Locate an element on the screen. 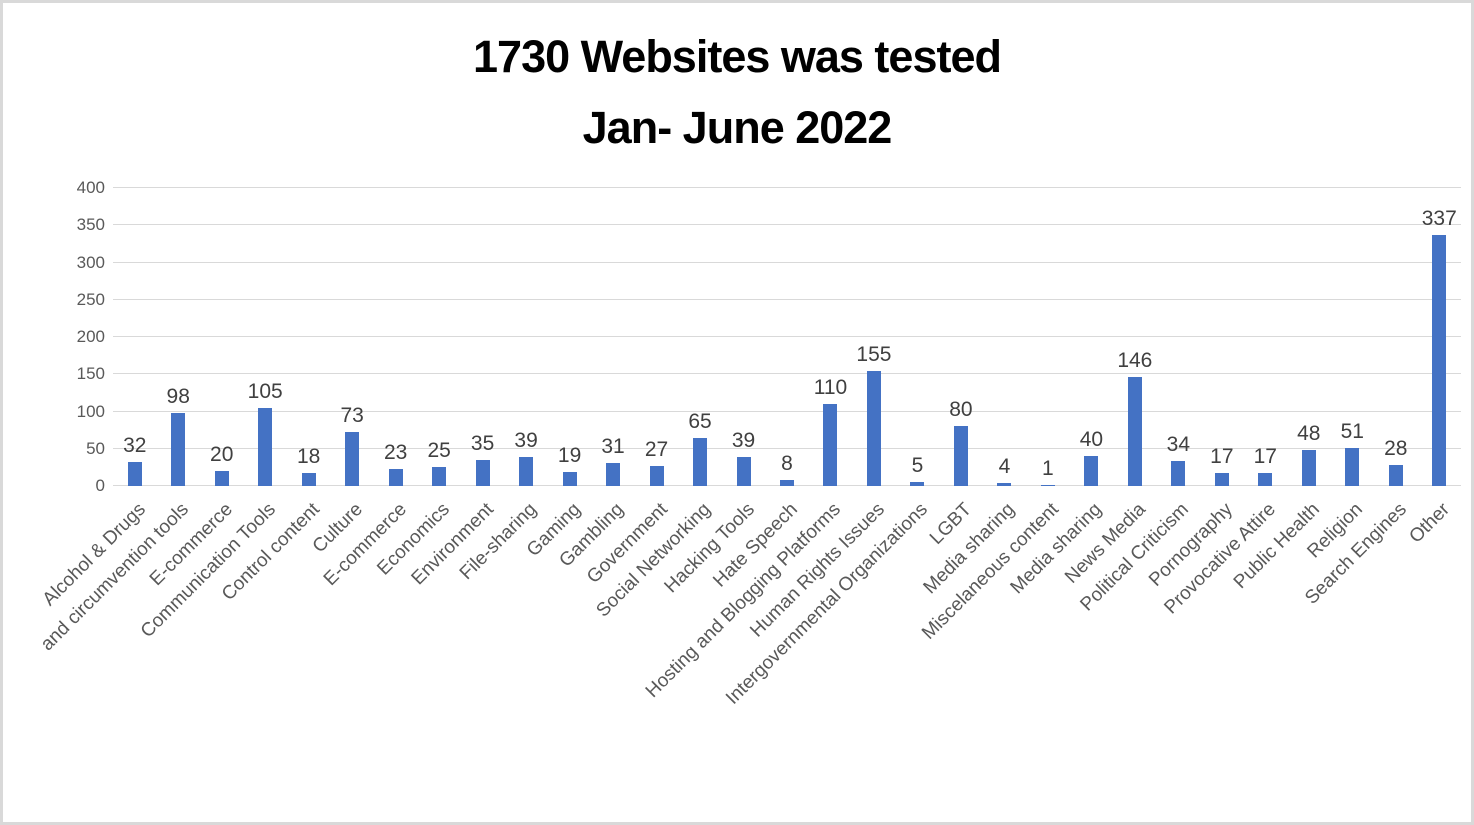  bar-value-label: 23 is located at coordinates (395, 452).